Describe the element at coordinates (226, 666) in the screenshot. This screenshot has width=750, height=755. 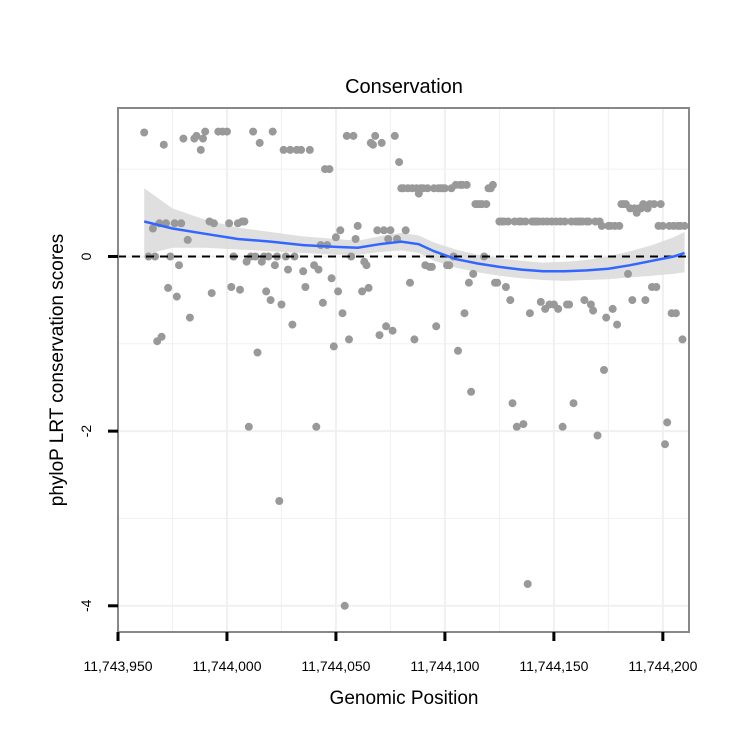
I see `x-tick-label: 11,744,000` at that location.